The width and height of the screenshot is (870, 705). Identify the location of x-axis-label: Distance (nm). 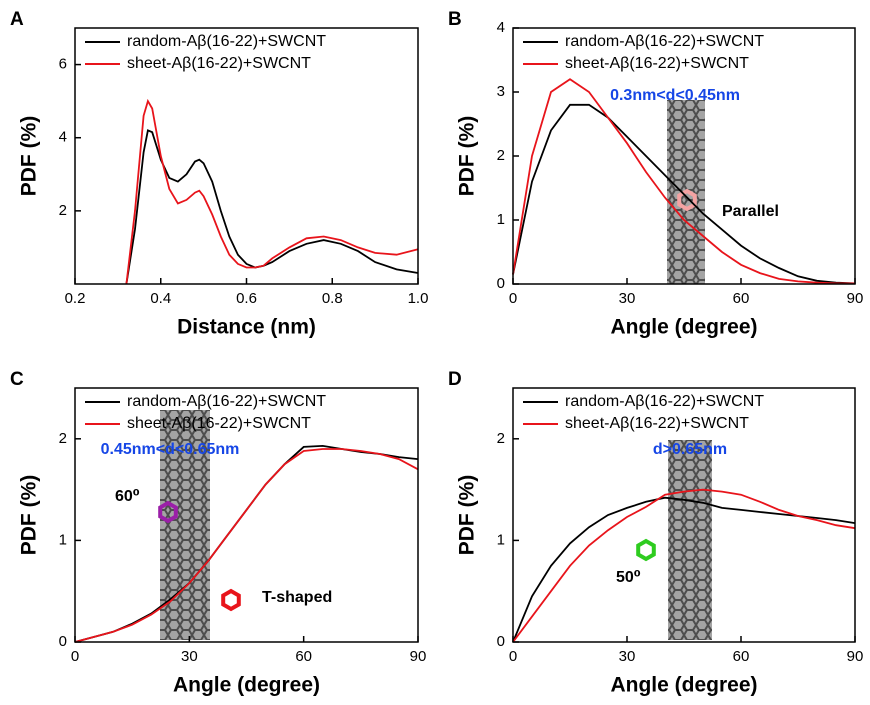
(246, 327).